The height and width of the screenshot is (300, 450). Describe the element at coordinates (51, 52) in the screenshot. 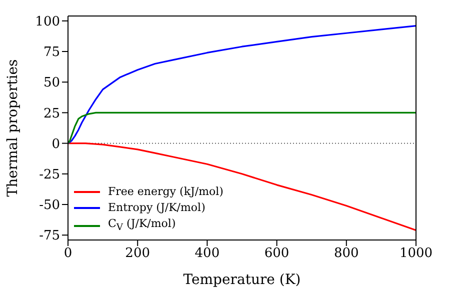

I see `y-tick-label: 75` at that location.